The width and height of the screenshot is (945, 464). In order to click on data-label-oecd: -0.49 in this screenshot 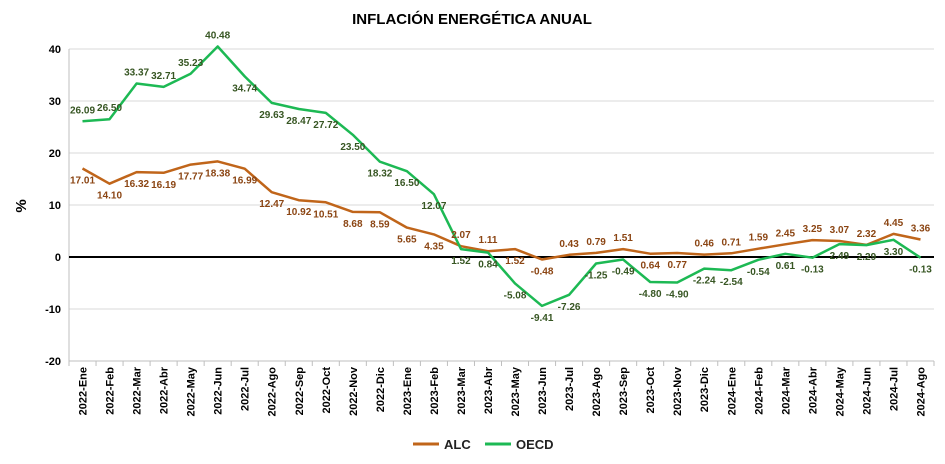, I will do `click(623, 272)`.